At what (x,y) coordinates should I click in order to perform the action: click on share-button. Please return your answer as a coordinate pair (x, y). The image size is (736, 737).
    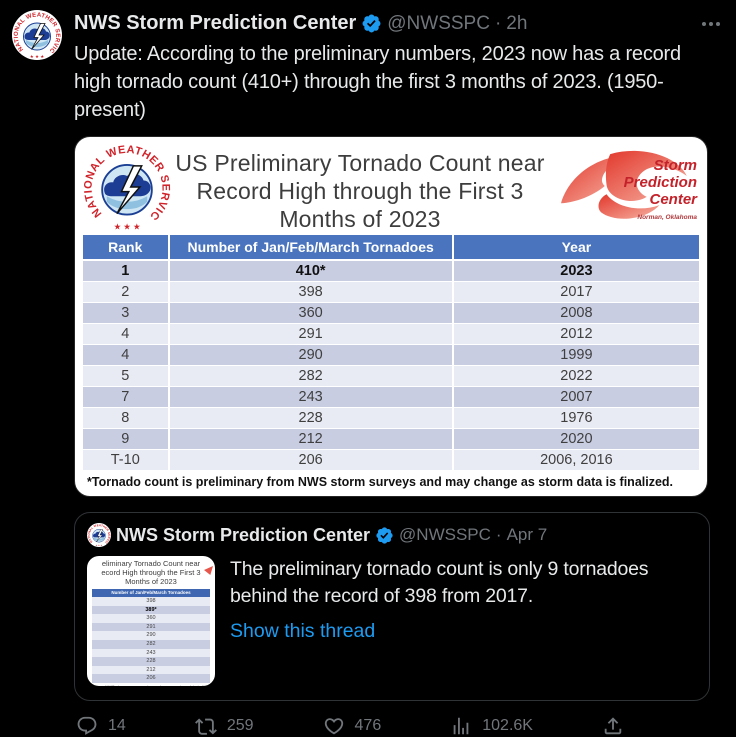
    Looking at the image, I should click on (613, 726).